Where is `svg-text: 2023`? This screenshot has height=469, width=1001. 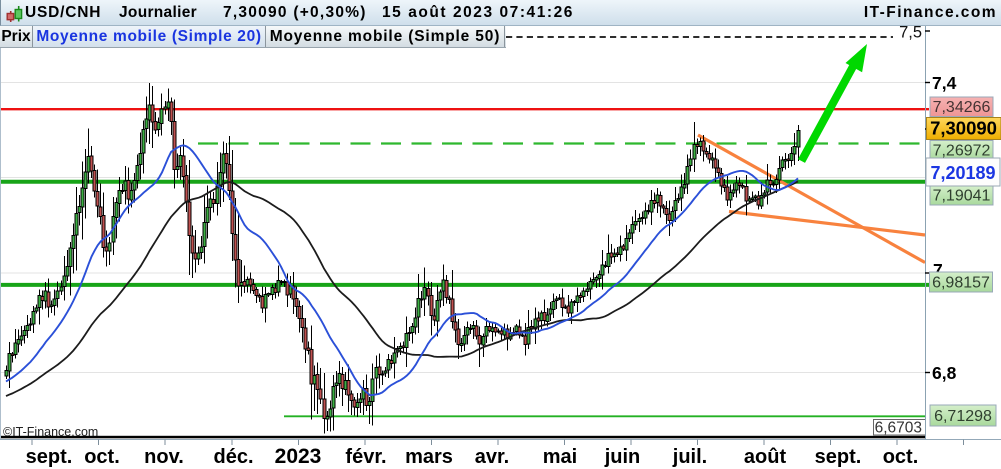
svg-text: 2023 is located at coordinates (298, 456).